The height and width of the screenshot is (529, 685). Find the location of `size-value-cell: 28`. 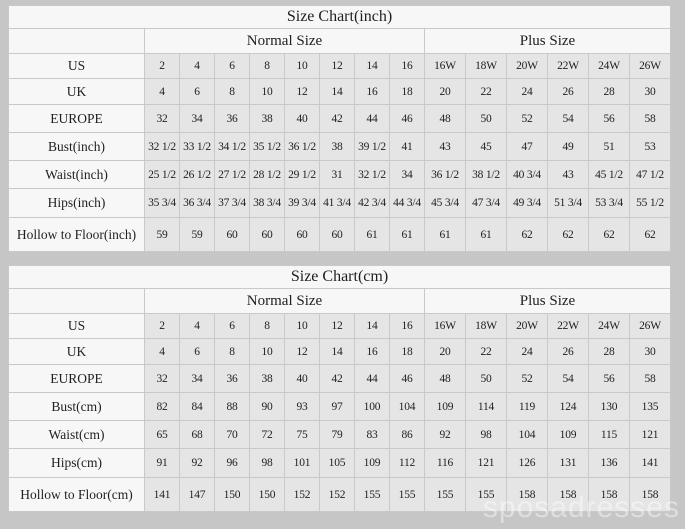

size-value-cell: 28 is located at coordinates (609, 91).